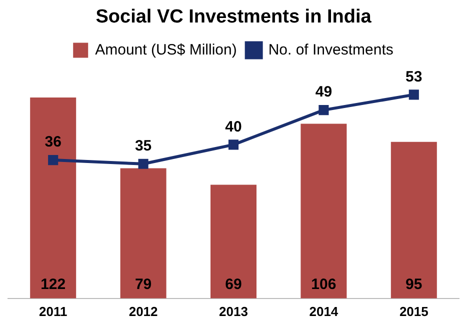 Image resolution: width=467 pixels, height=330 pixels. What do you see at coordinates (331, 49) in the screenshot?
I see `legend-label: No. of Investments` at bounding box center [331, 49].